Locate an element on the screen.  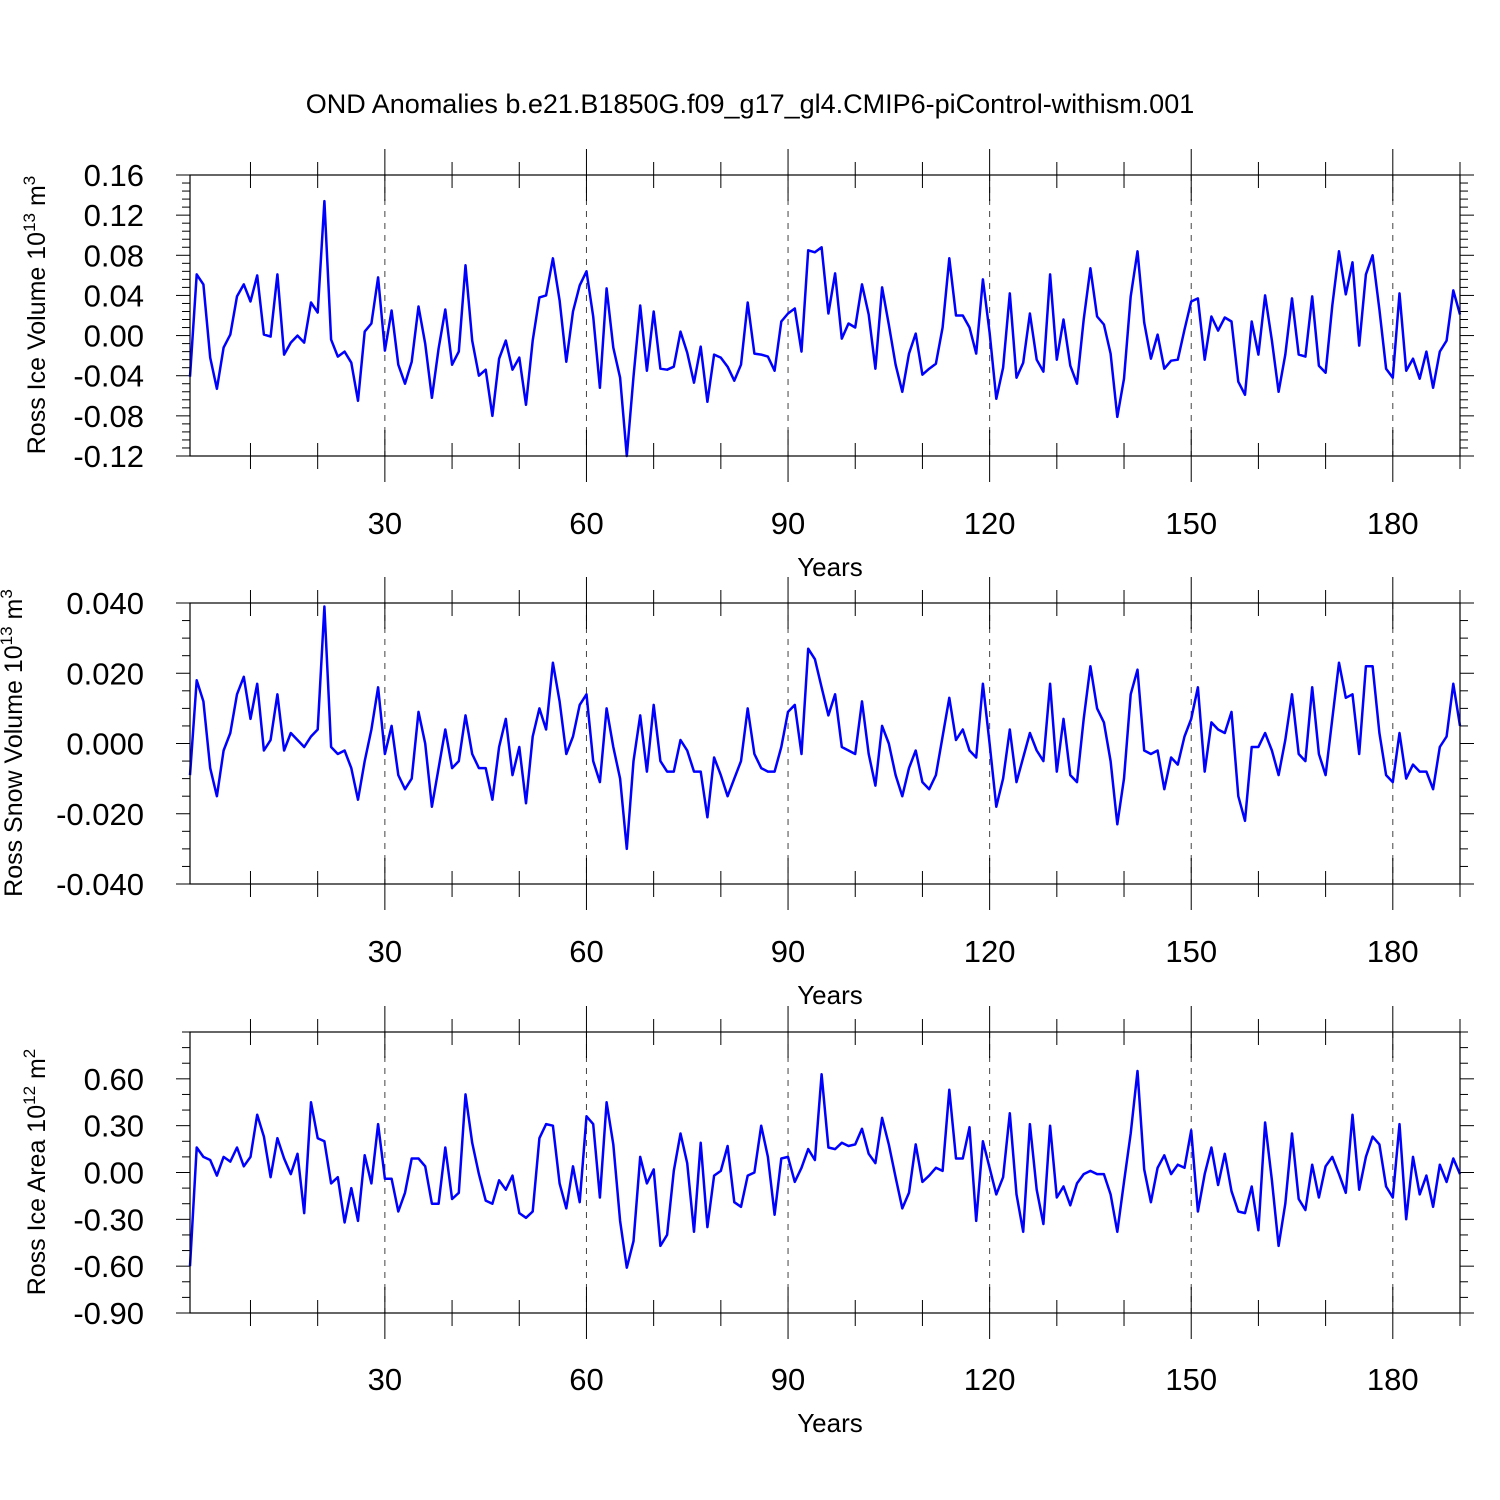
y-axis-label: Ross Ice Volume 1013 m3 is located at coordinates (35, 315).